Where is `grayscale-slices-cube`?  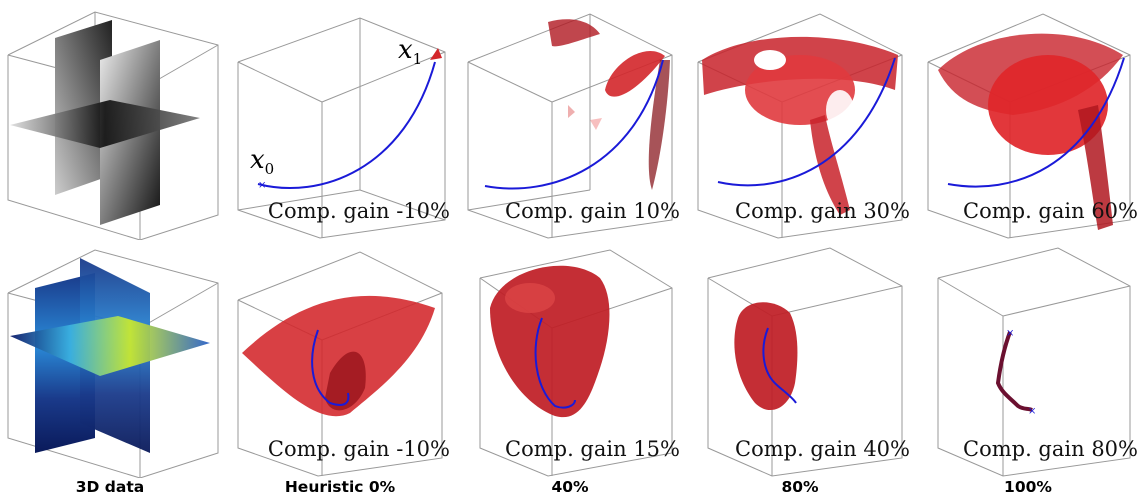
grayscale-slices-cube is located at coordinates (113, 125).